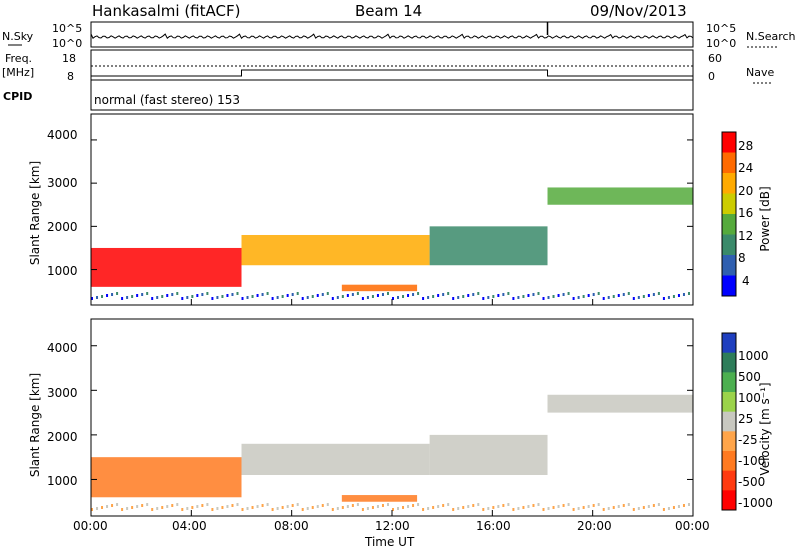 This screenshot has height=554, width=800. Describe the element at coordinates (711, 76) in the screenshot. I see `nave-tick-bottom: 0` at that location.